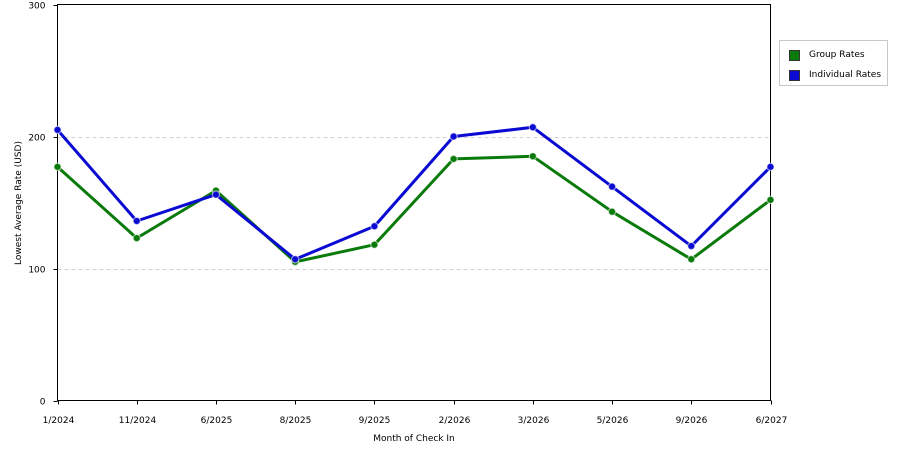 The height and width of the screenshot is (450, 900). Describe the element at coordinates (794, 55) in the screenshot. I see `legend-swatch-group-rates` at that location.